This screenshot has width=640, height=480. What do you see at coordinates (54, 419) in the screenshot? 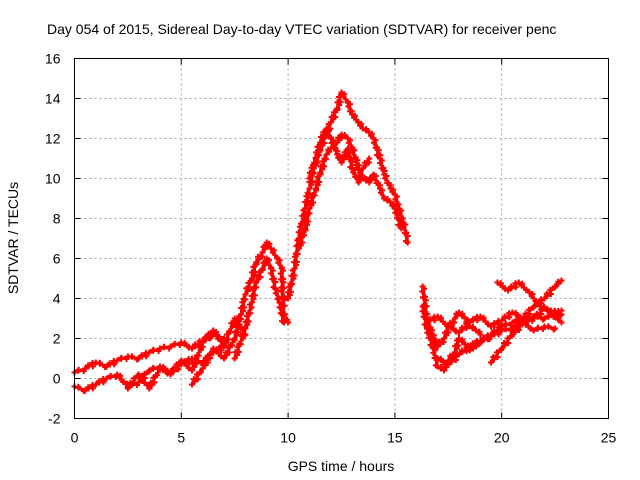
I see `y-tick-label: -2` at bounding box center [54, 419].